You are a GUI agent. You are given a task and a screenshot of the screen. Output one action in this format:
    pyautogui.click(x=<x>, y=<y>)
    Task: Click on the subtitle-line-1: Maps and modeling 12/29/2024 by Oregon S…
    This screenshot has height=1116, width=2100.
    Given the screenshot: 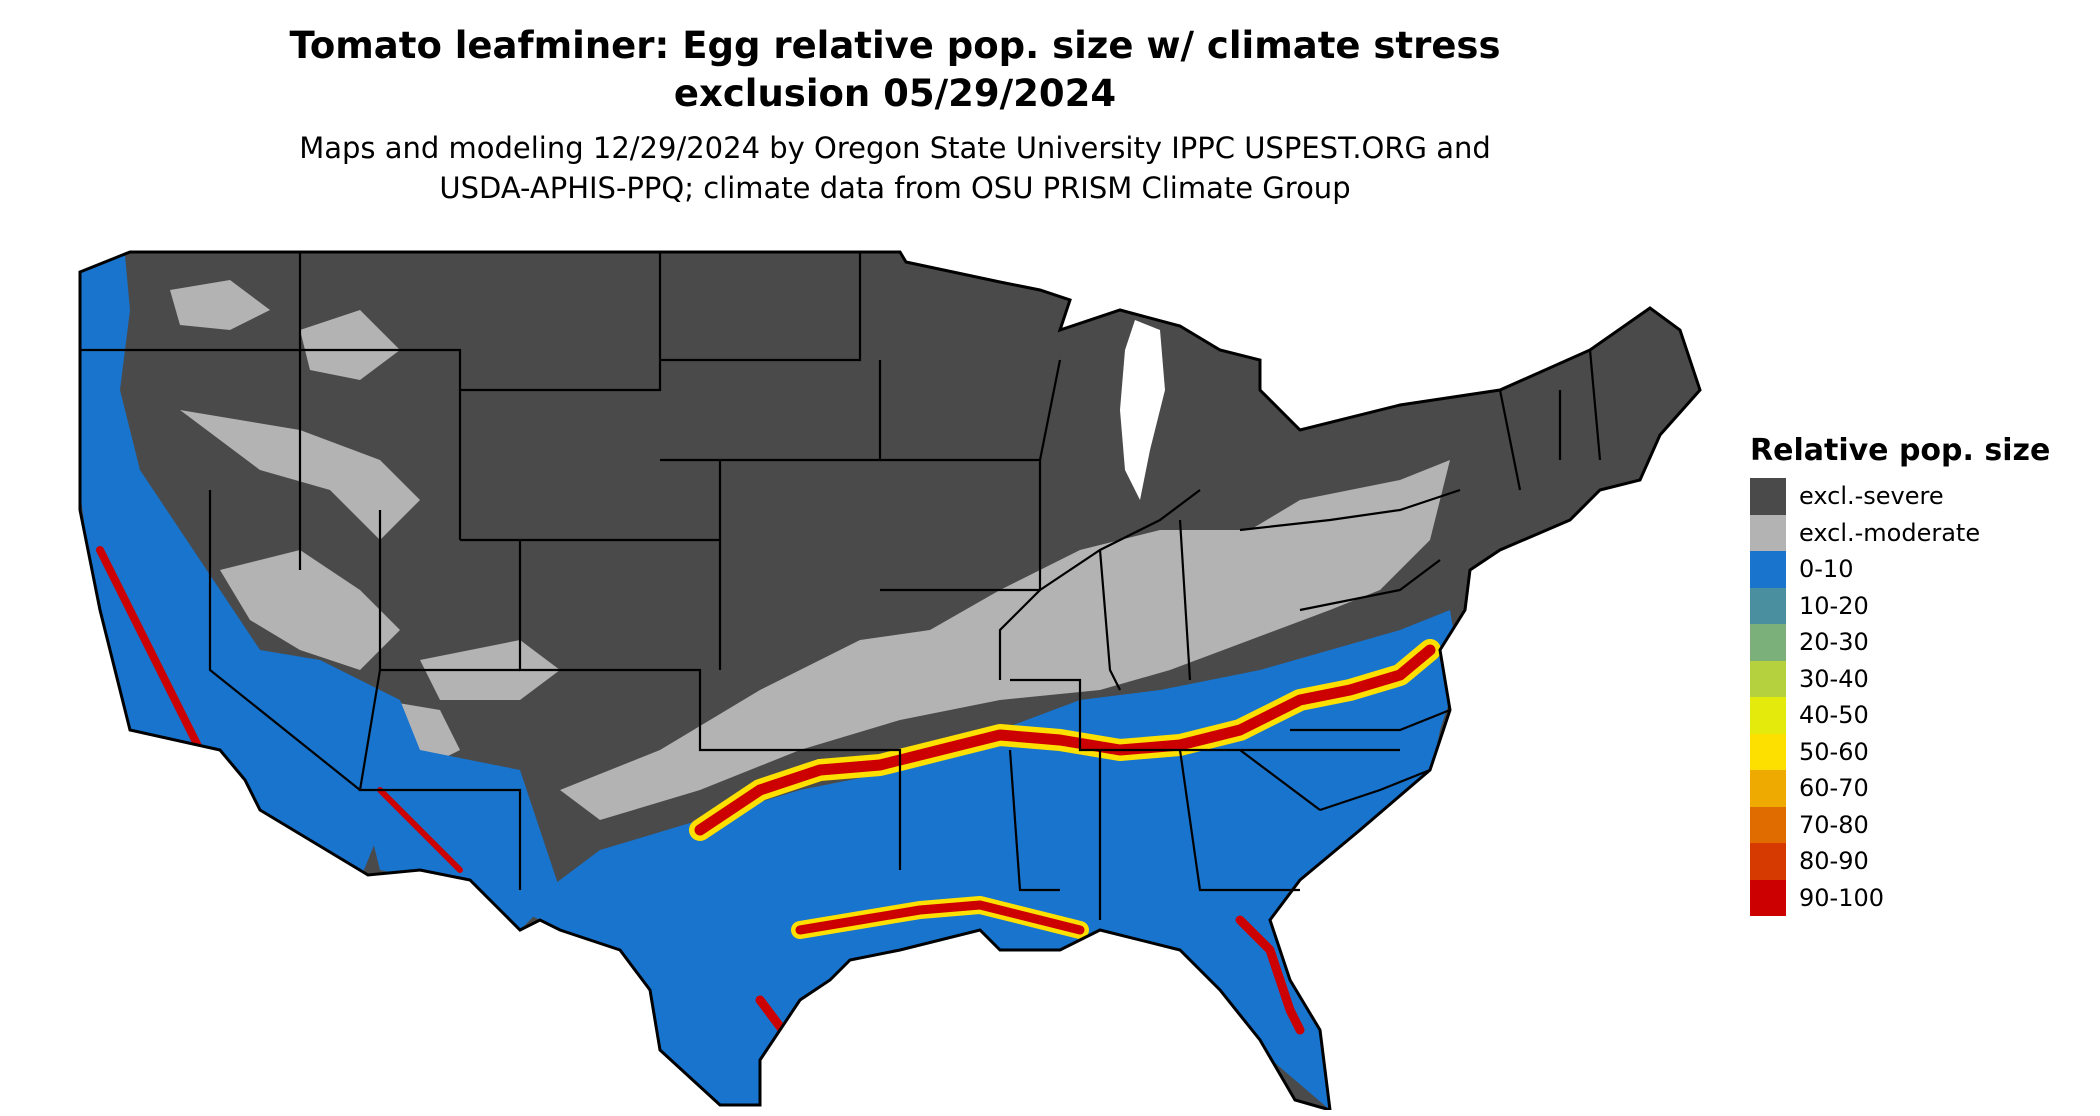 What is the action you would take?
    pyautogui.click(x=895, y=148)
    